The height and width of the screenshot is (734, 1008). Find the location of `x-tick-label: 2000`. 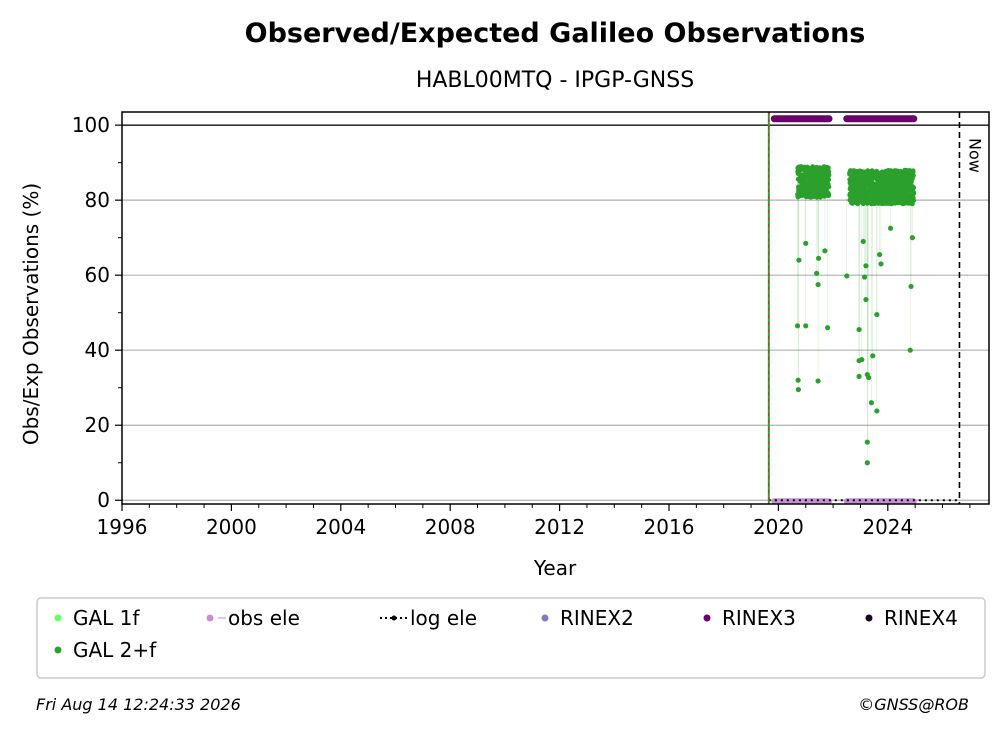

x-tick-label: 2000 is located at coordinates (231, 527).